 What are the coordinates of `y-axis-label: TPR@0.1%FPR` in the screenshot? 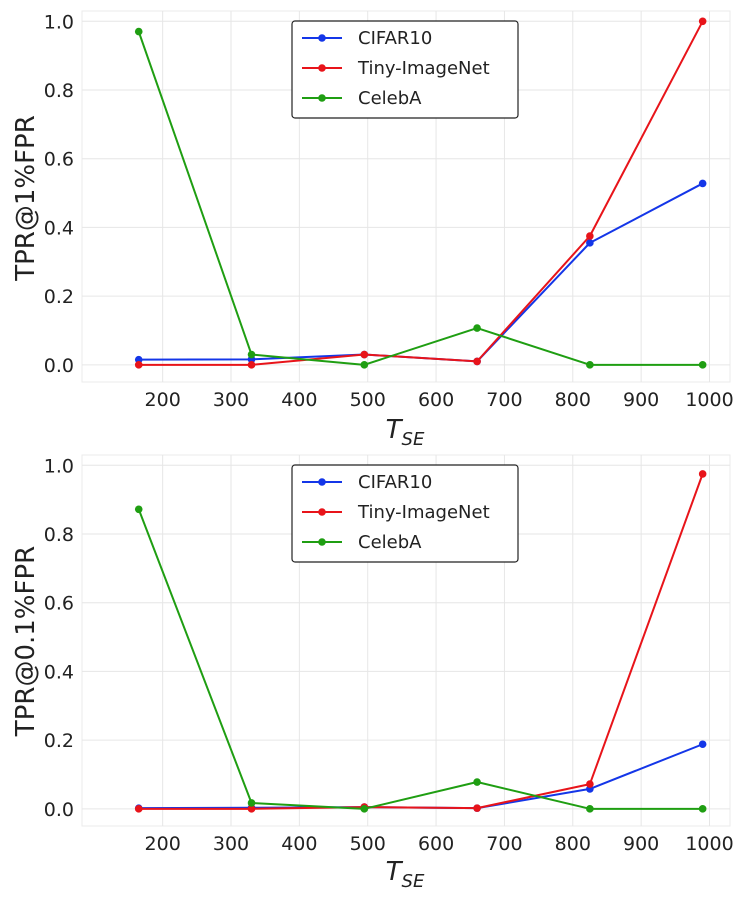 It's located at (26, 641).